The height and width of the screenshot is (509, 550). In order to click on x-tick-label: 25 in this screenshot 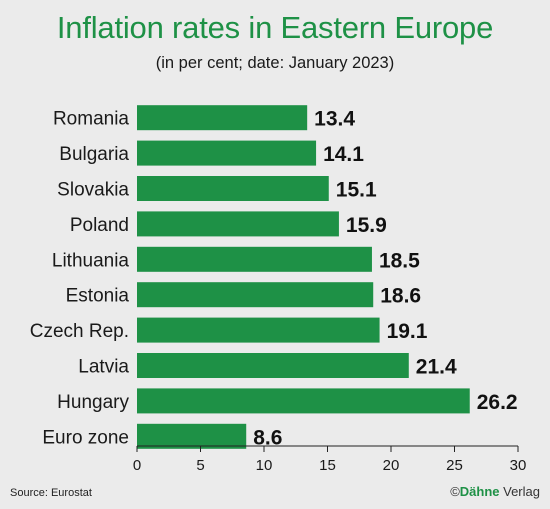, I will do `click(454, 465)`.